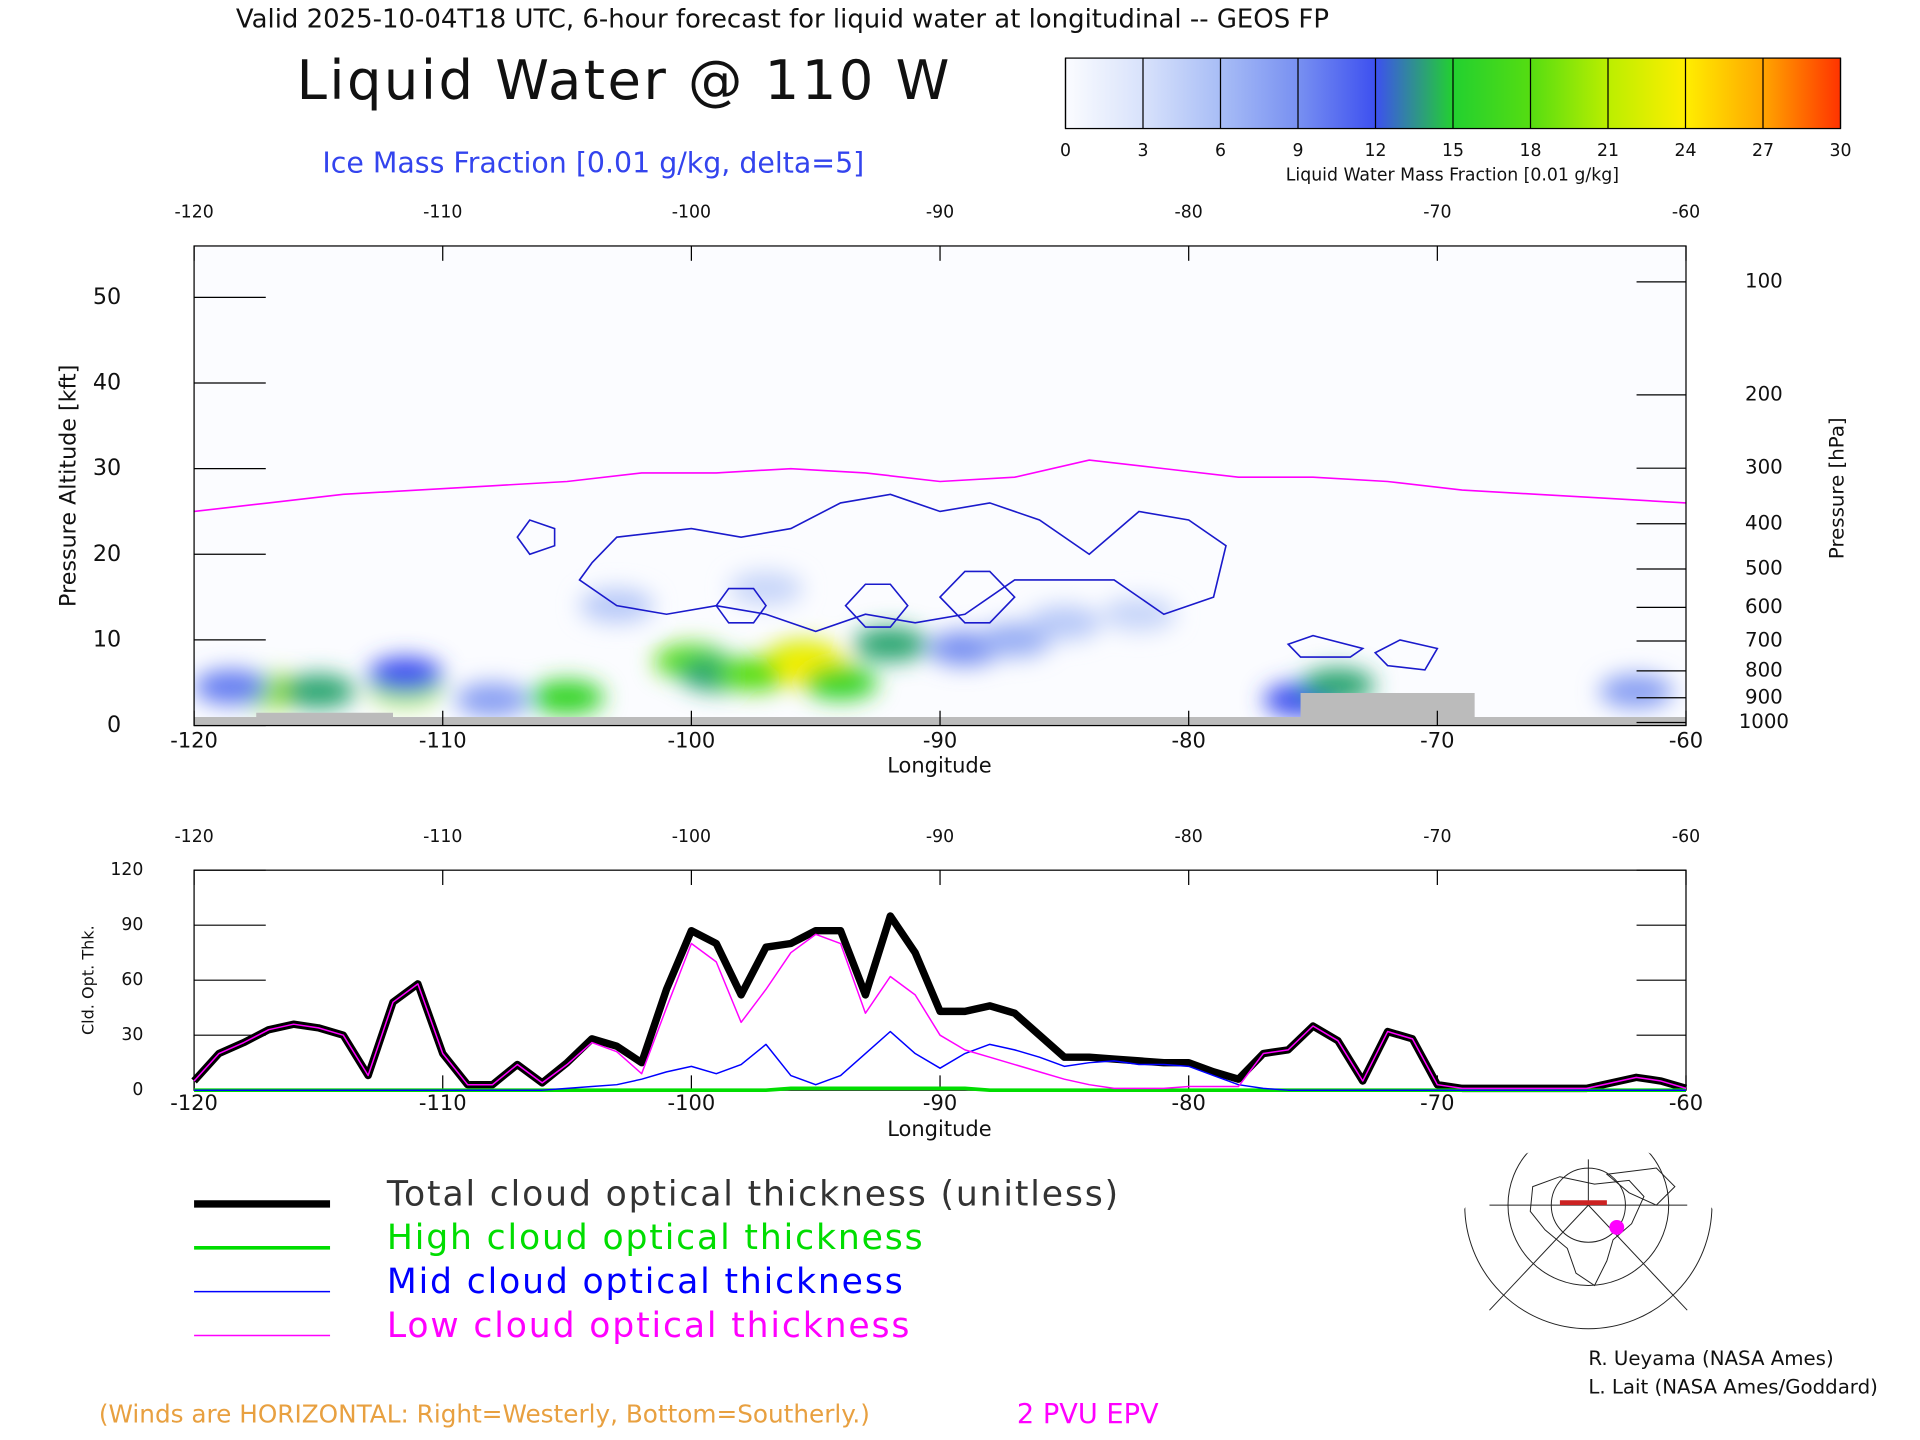 The height and width of the screenshot is (1440, 1920). What do you see at coordinates (1588, 1234) in the screenshot?
I see `locator-map` at bounding box center [1588, 1234].